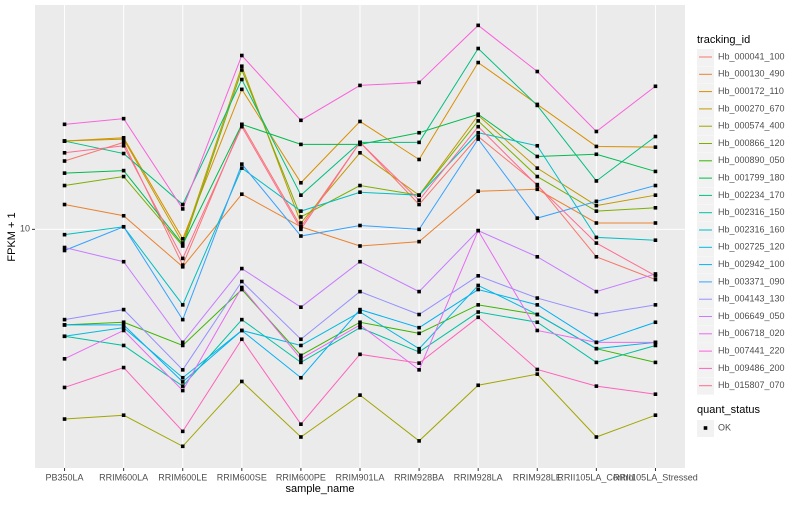 The image size is (800, 505). I want to click on legend-label: Hb_003371_090, so click(751, 281).